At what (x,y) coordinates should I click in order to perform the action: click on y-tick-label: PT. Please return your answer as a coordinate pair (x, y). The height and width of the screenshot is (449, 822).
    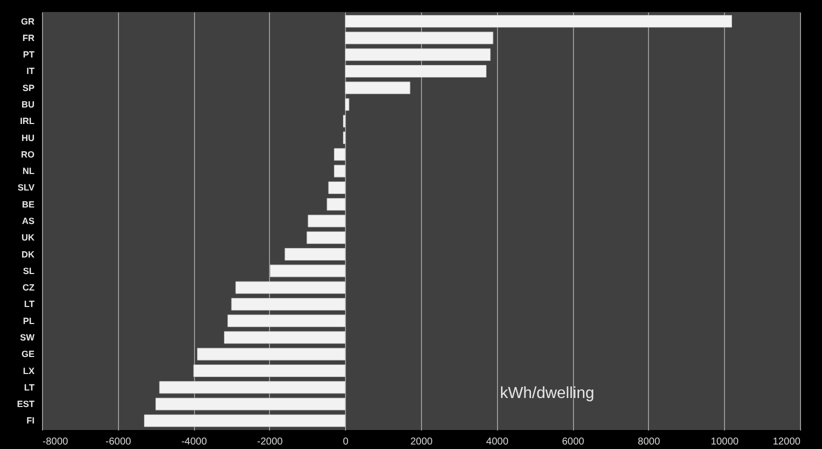
    Looking at the image, I should click on (28, 55).